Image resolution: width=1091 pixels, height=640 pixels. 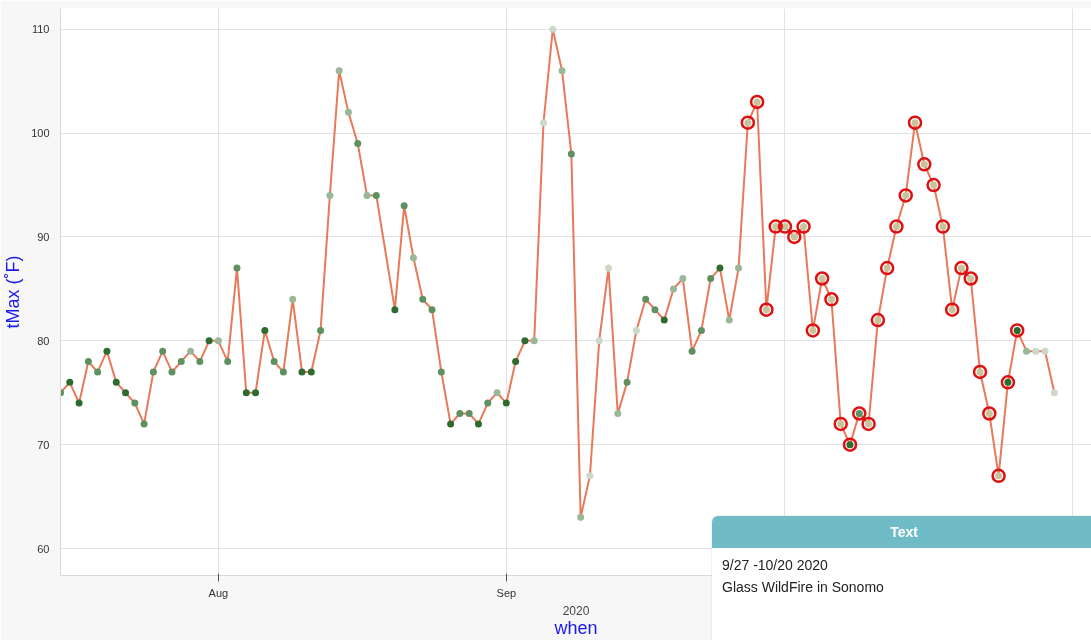 What do you see at coordinates (901, 532) in the screenshot?
I see `note-card: Text` at bounding box center [901, 532].